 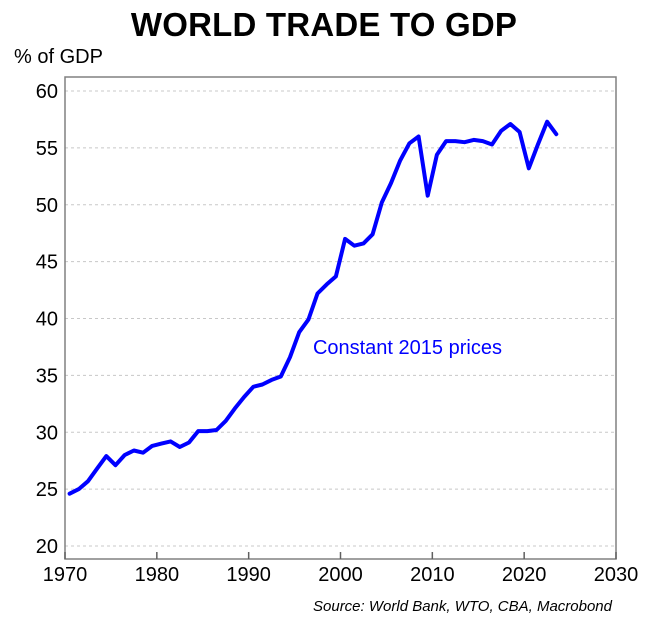 I want to click on y-tick-label: 30, so click(x=47, y=433).